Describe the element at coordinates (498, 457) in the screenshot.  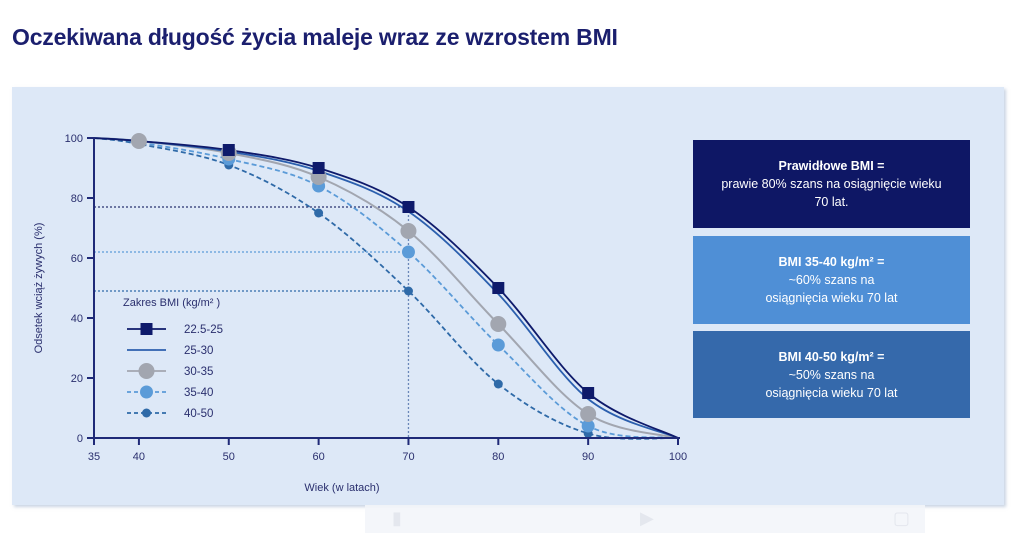
I see `x-tick-label: 80` at that location.